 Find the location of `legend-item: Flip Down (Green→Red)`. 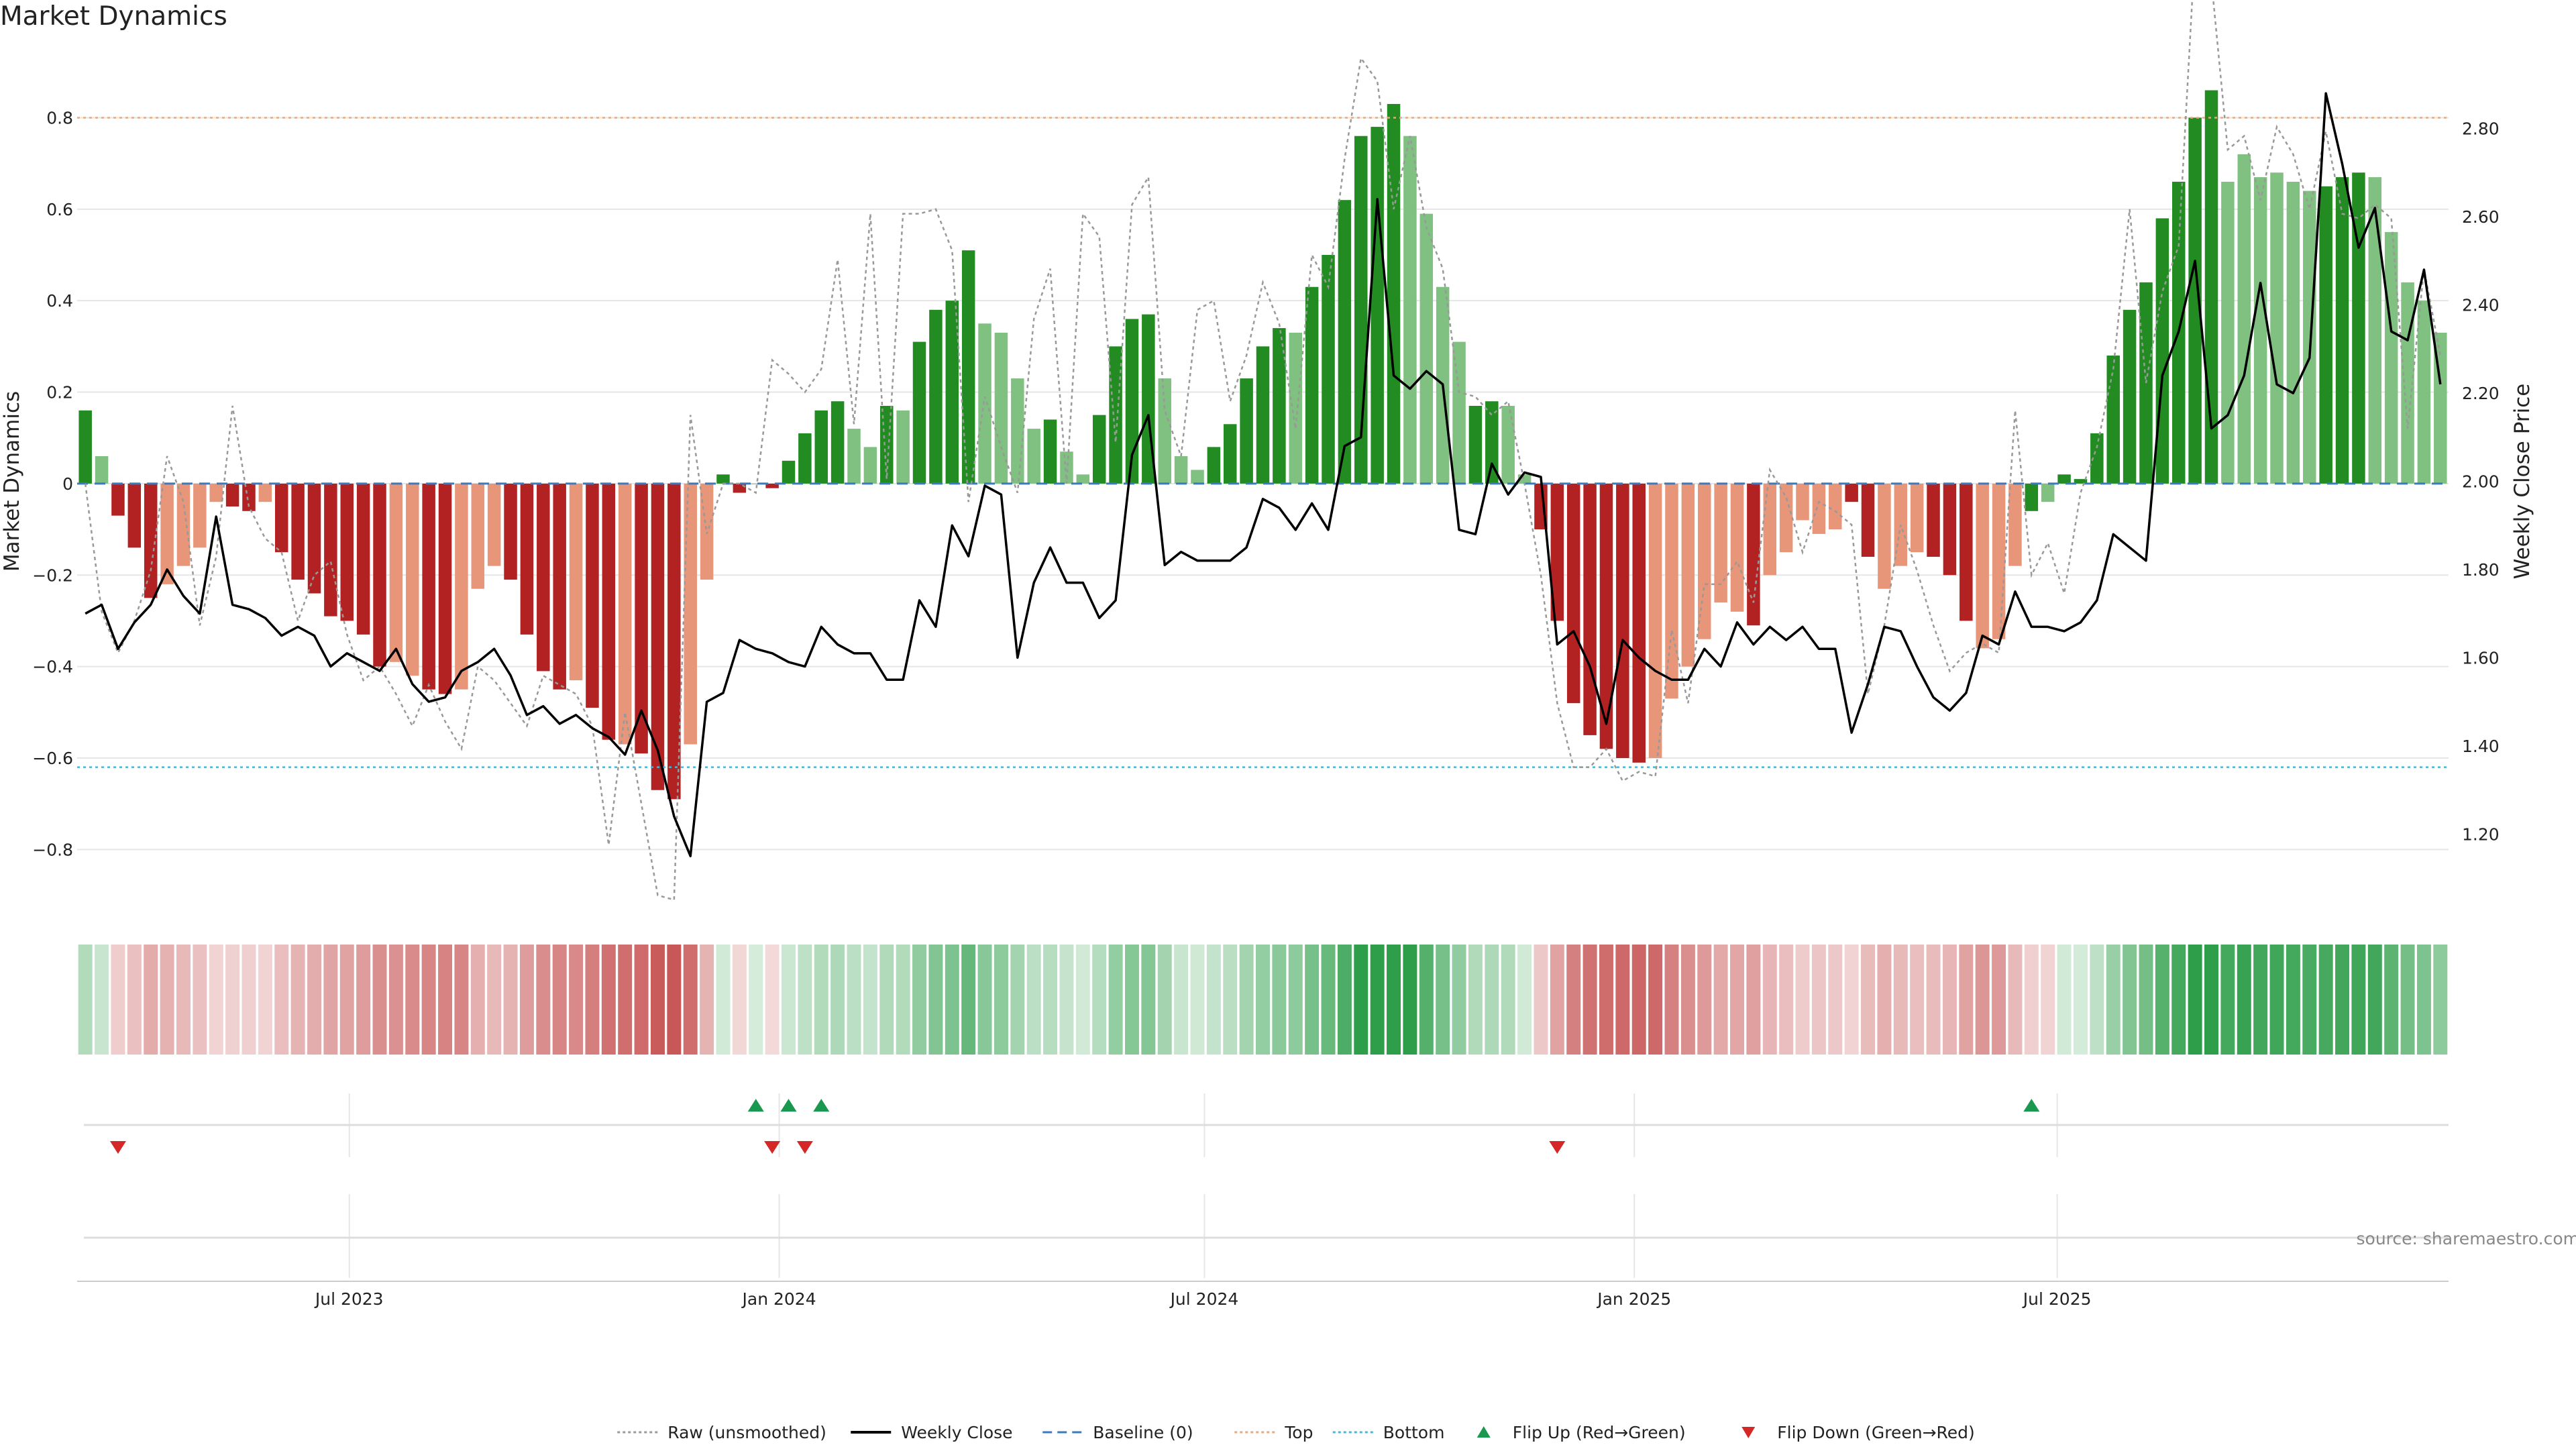

legend-item: Flip Down (Green→Red) is located at coordinates (1858, 1432).